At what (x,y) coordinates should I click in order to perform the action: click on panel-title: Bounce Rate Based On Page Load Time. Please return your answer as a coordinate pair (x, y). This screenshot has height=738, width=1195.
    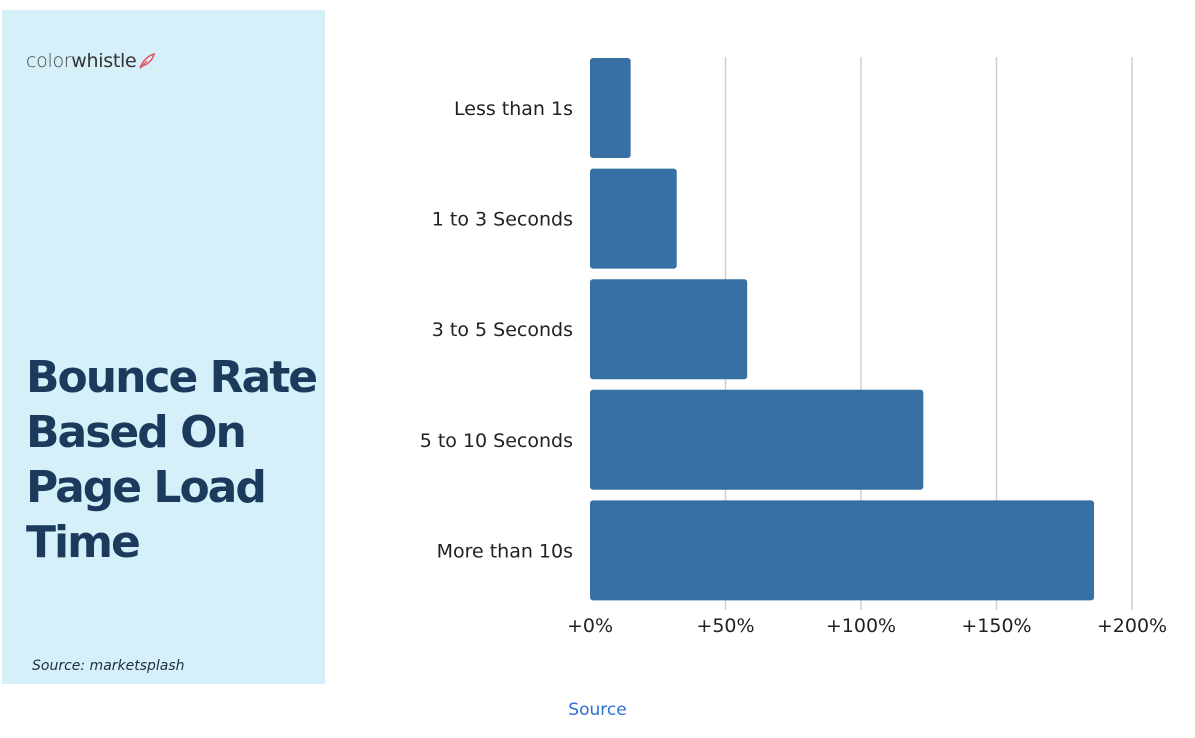
    Looking at the image, I should click on (172, 460).